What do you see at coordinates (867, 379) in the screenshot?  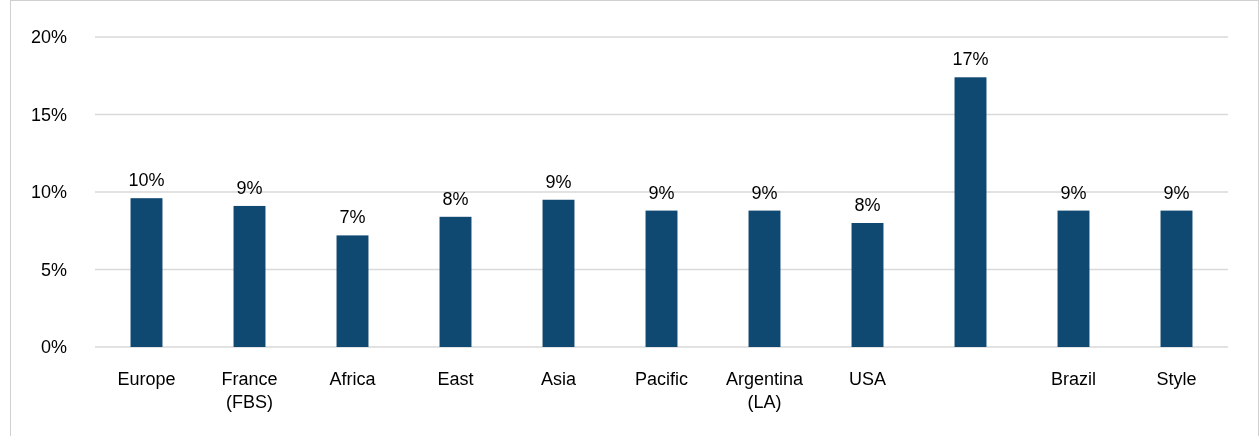 I see `x-tick-label: USA` at bounding box center [867, 379].